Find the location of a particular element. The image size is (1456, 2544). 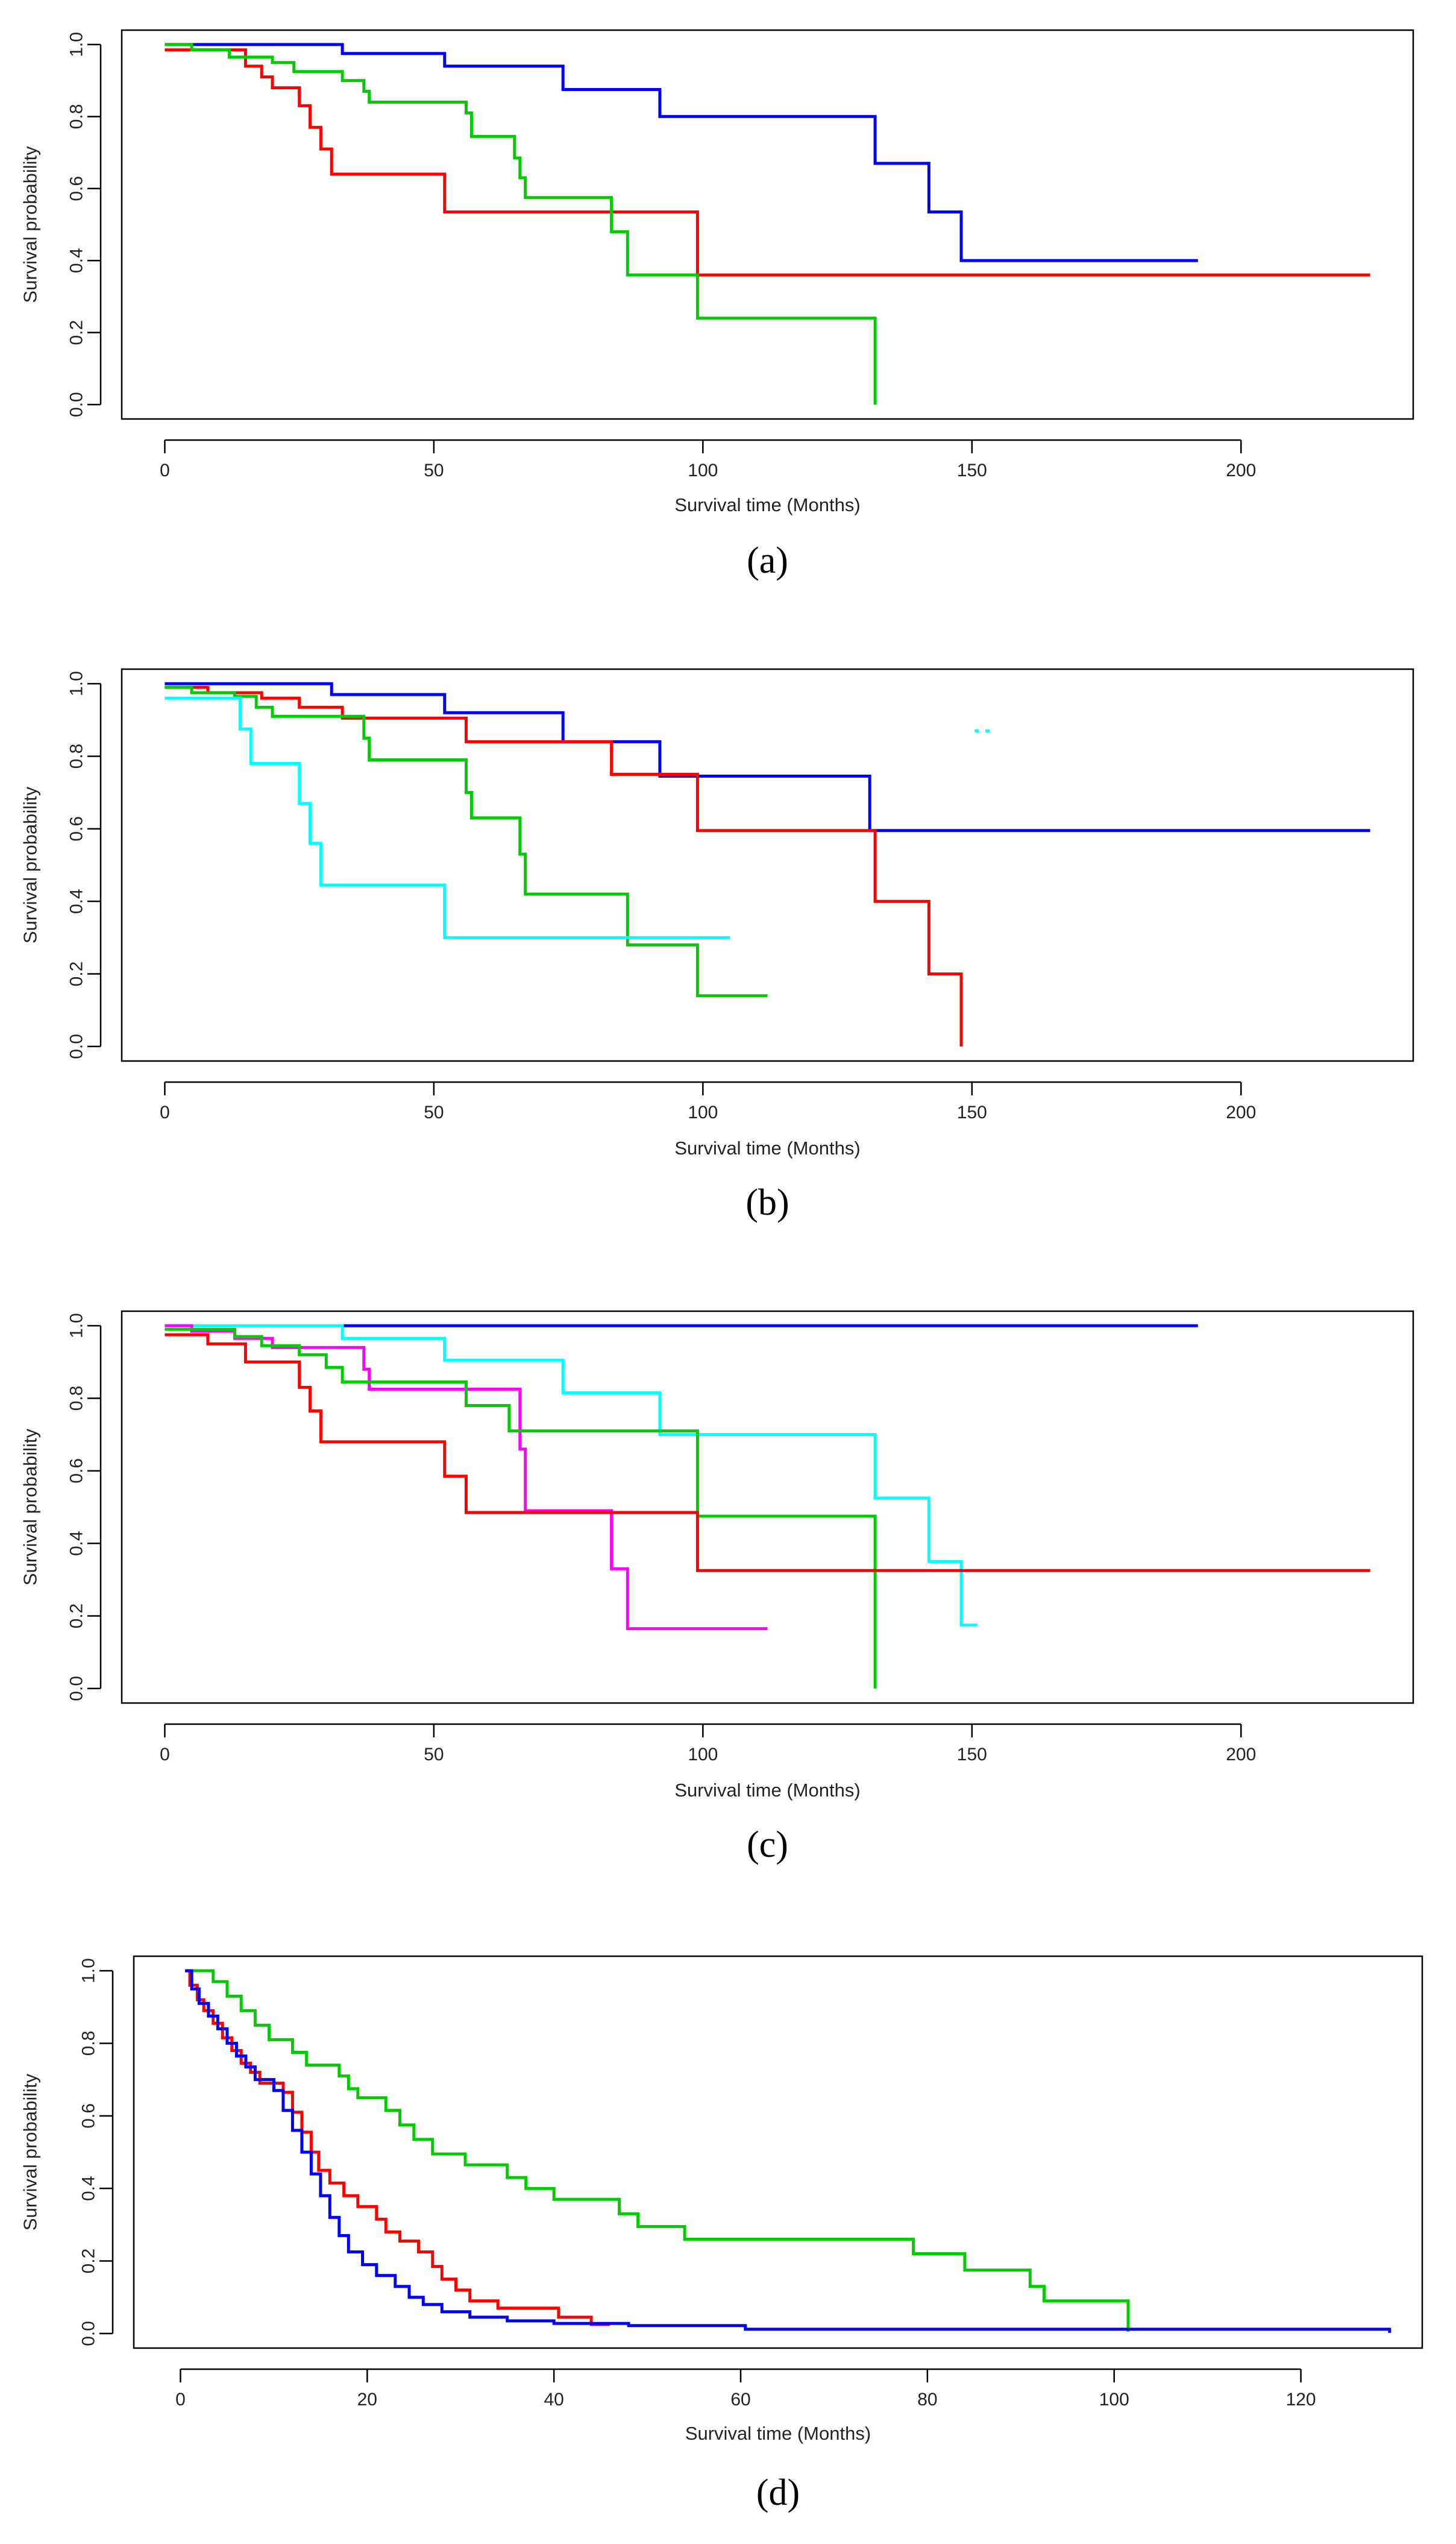

panel-label: (b) is located at coordinates (767, 1202).